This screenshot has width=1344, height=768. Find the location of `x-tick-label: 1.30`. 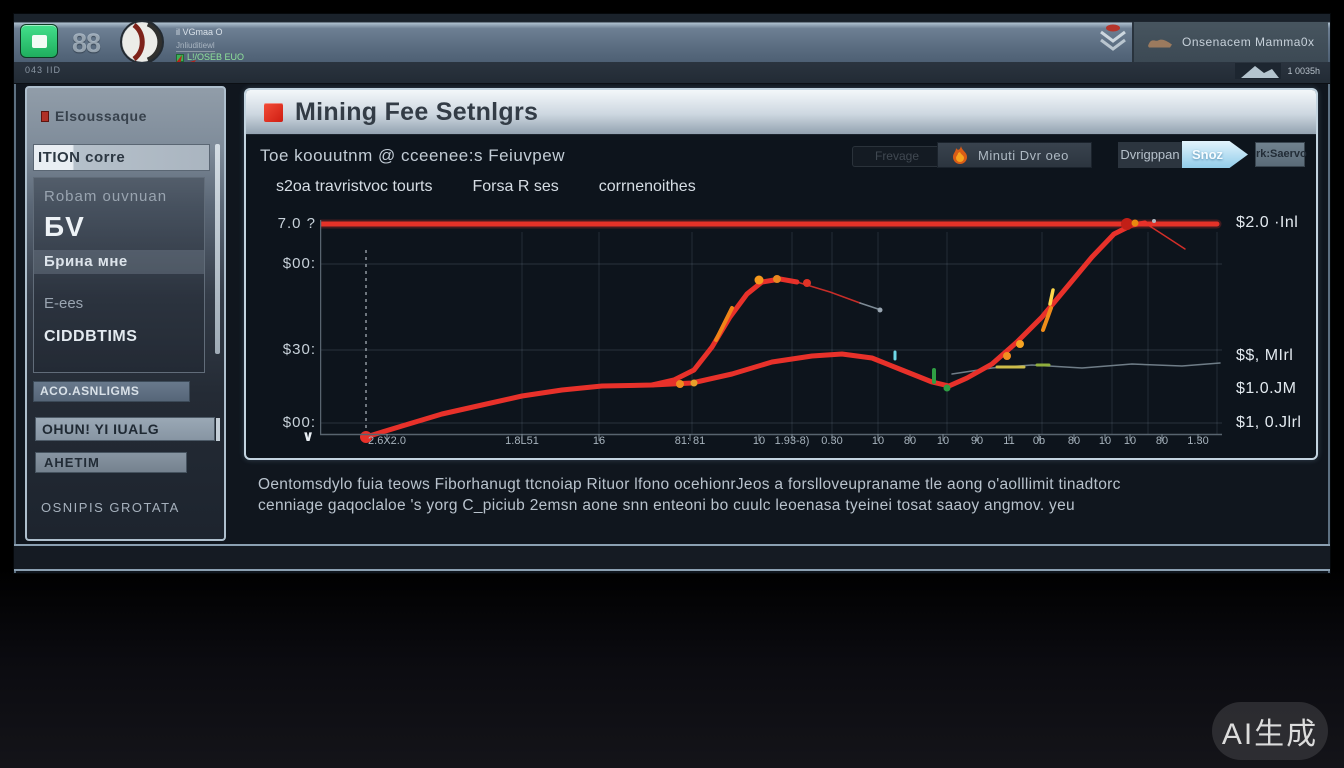

x-tick-label: 1.30 is located at coordinates (1198, 441).